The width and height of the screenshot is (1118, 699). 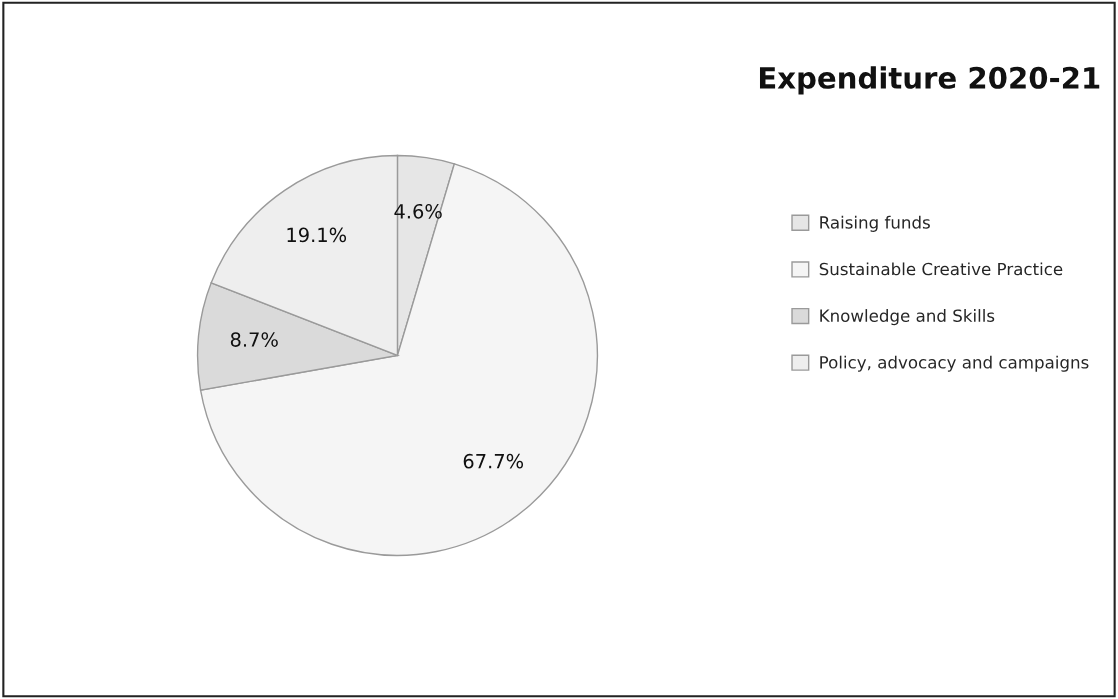 I want to click on legend-label: Sustainable Creative Practice, so click(x=941, y=269).